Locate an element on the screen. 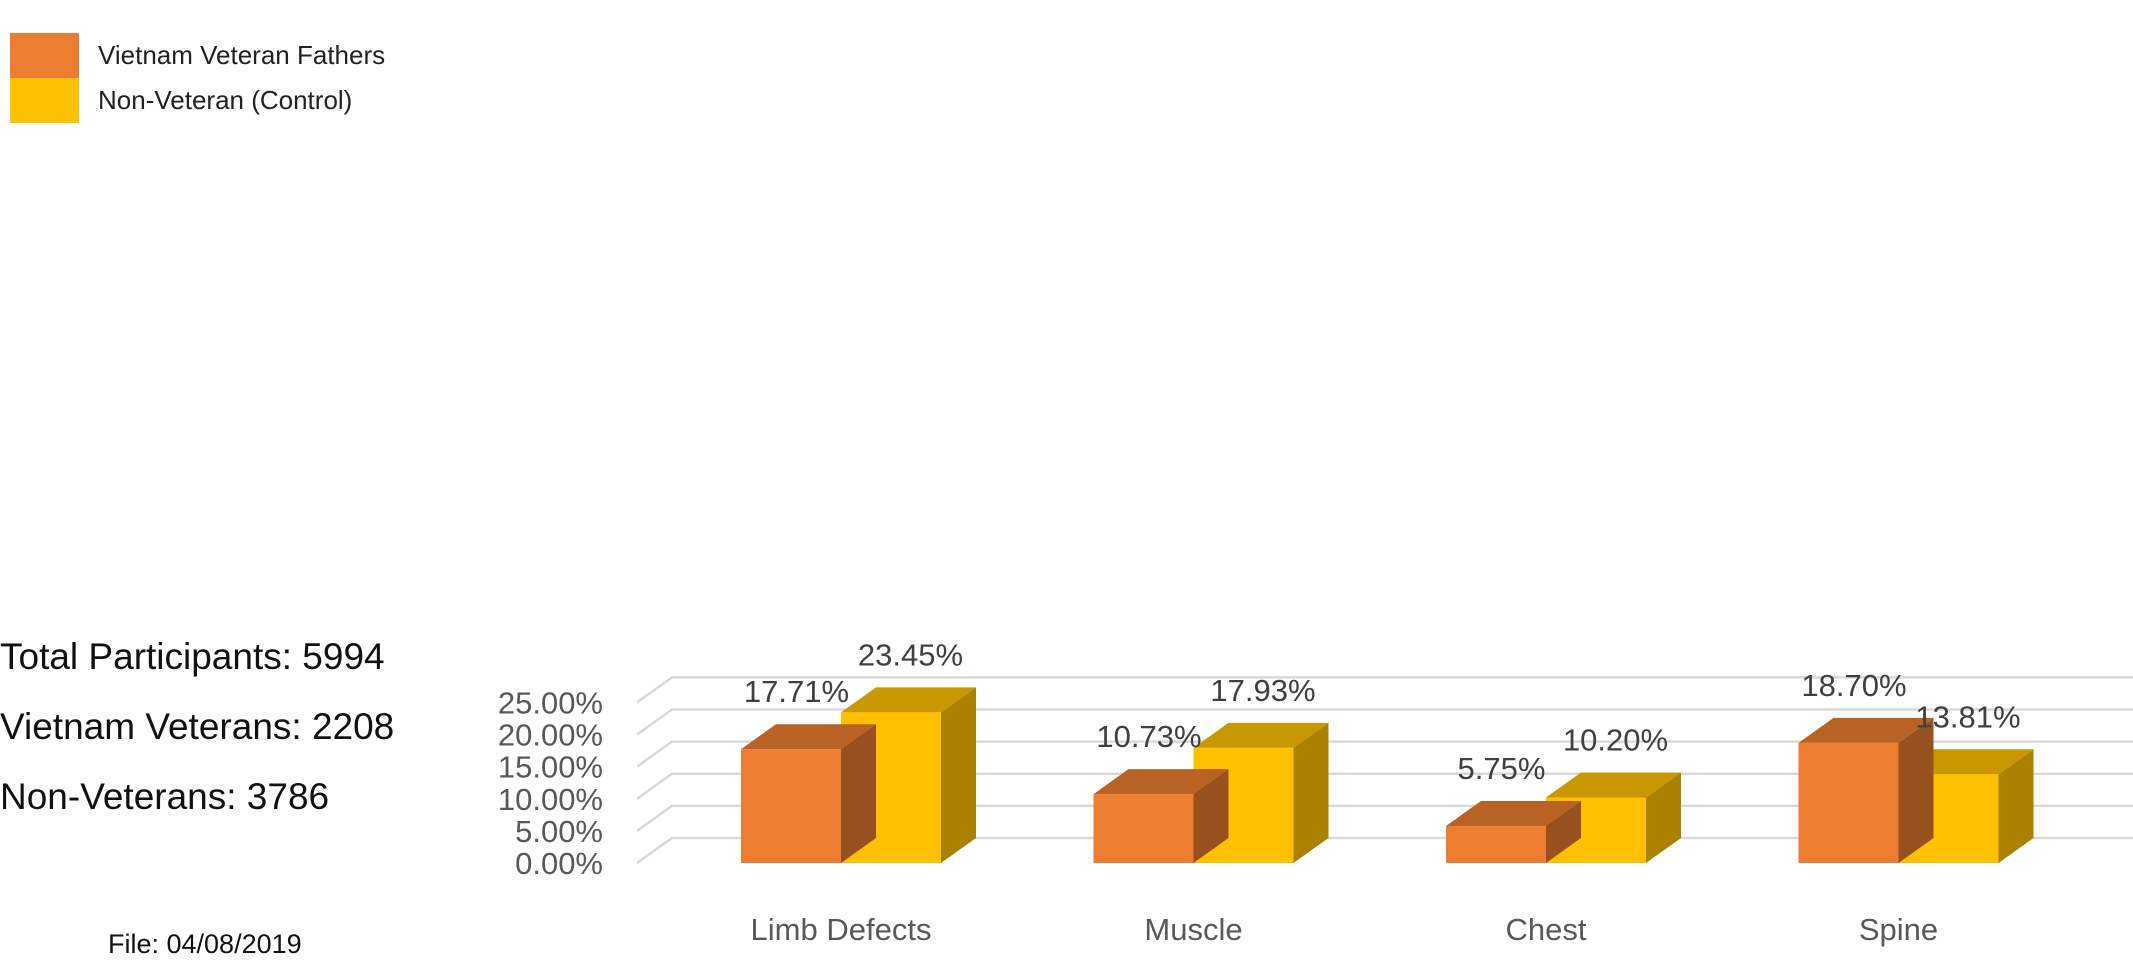  y-tick-label: 10.00% is located at coordinates (550, 799).